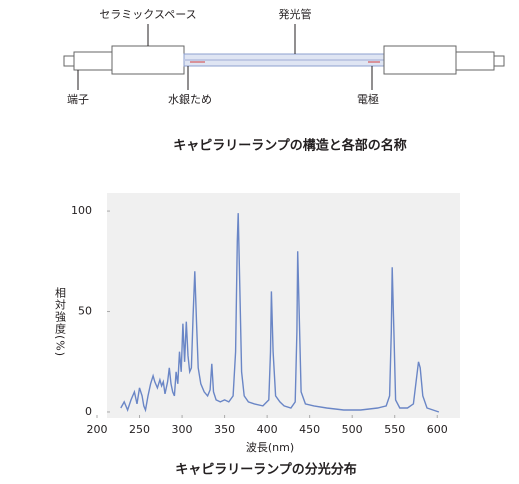 This screenshot has width=519, height=484. What do you see at coordinates (224, 429) in the screenshot?
I see `x-tick-label: 350` at bounding box center [224, 429].